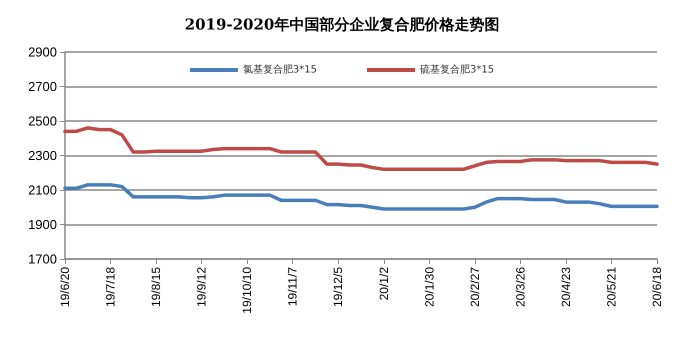 The image size is (684, 355). What do you see at coordinates (338, 287) in the screenshot?
I see `x-tick-label: 19/12/5` at bounding box center [338, 287].